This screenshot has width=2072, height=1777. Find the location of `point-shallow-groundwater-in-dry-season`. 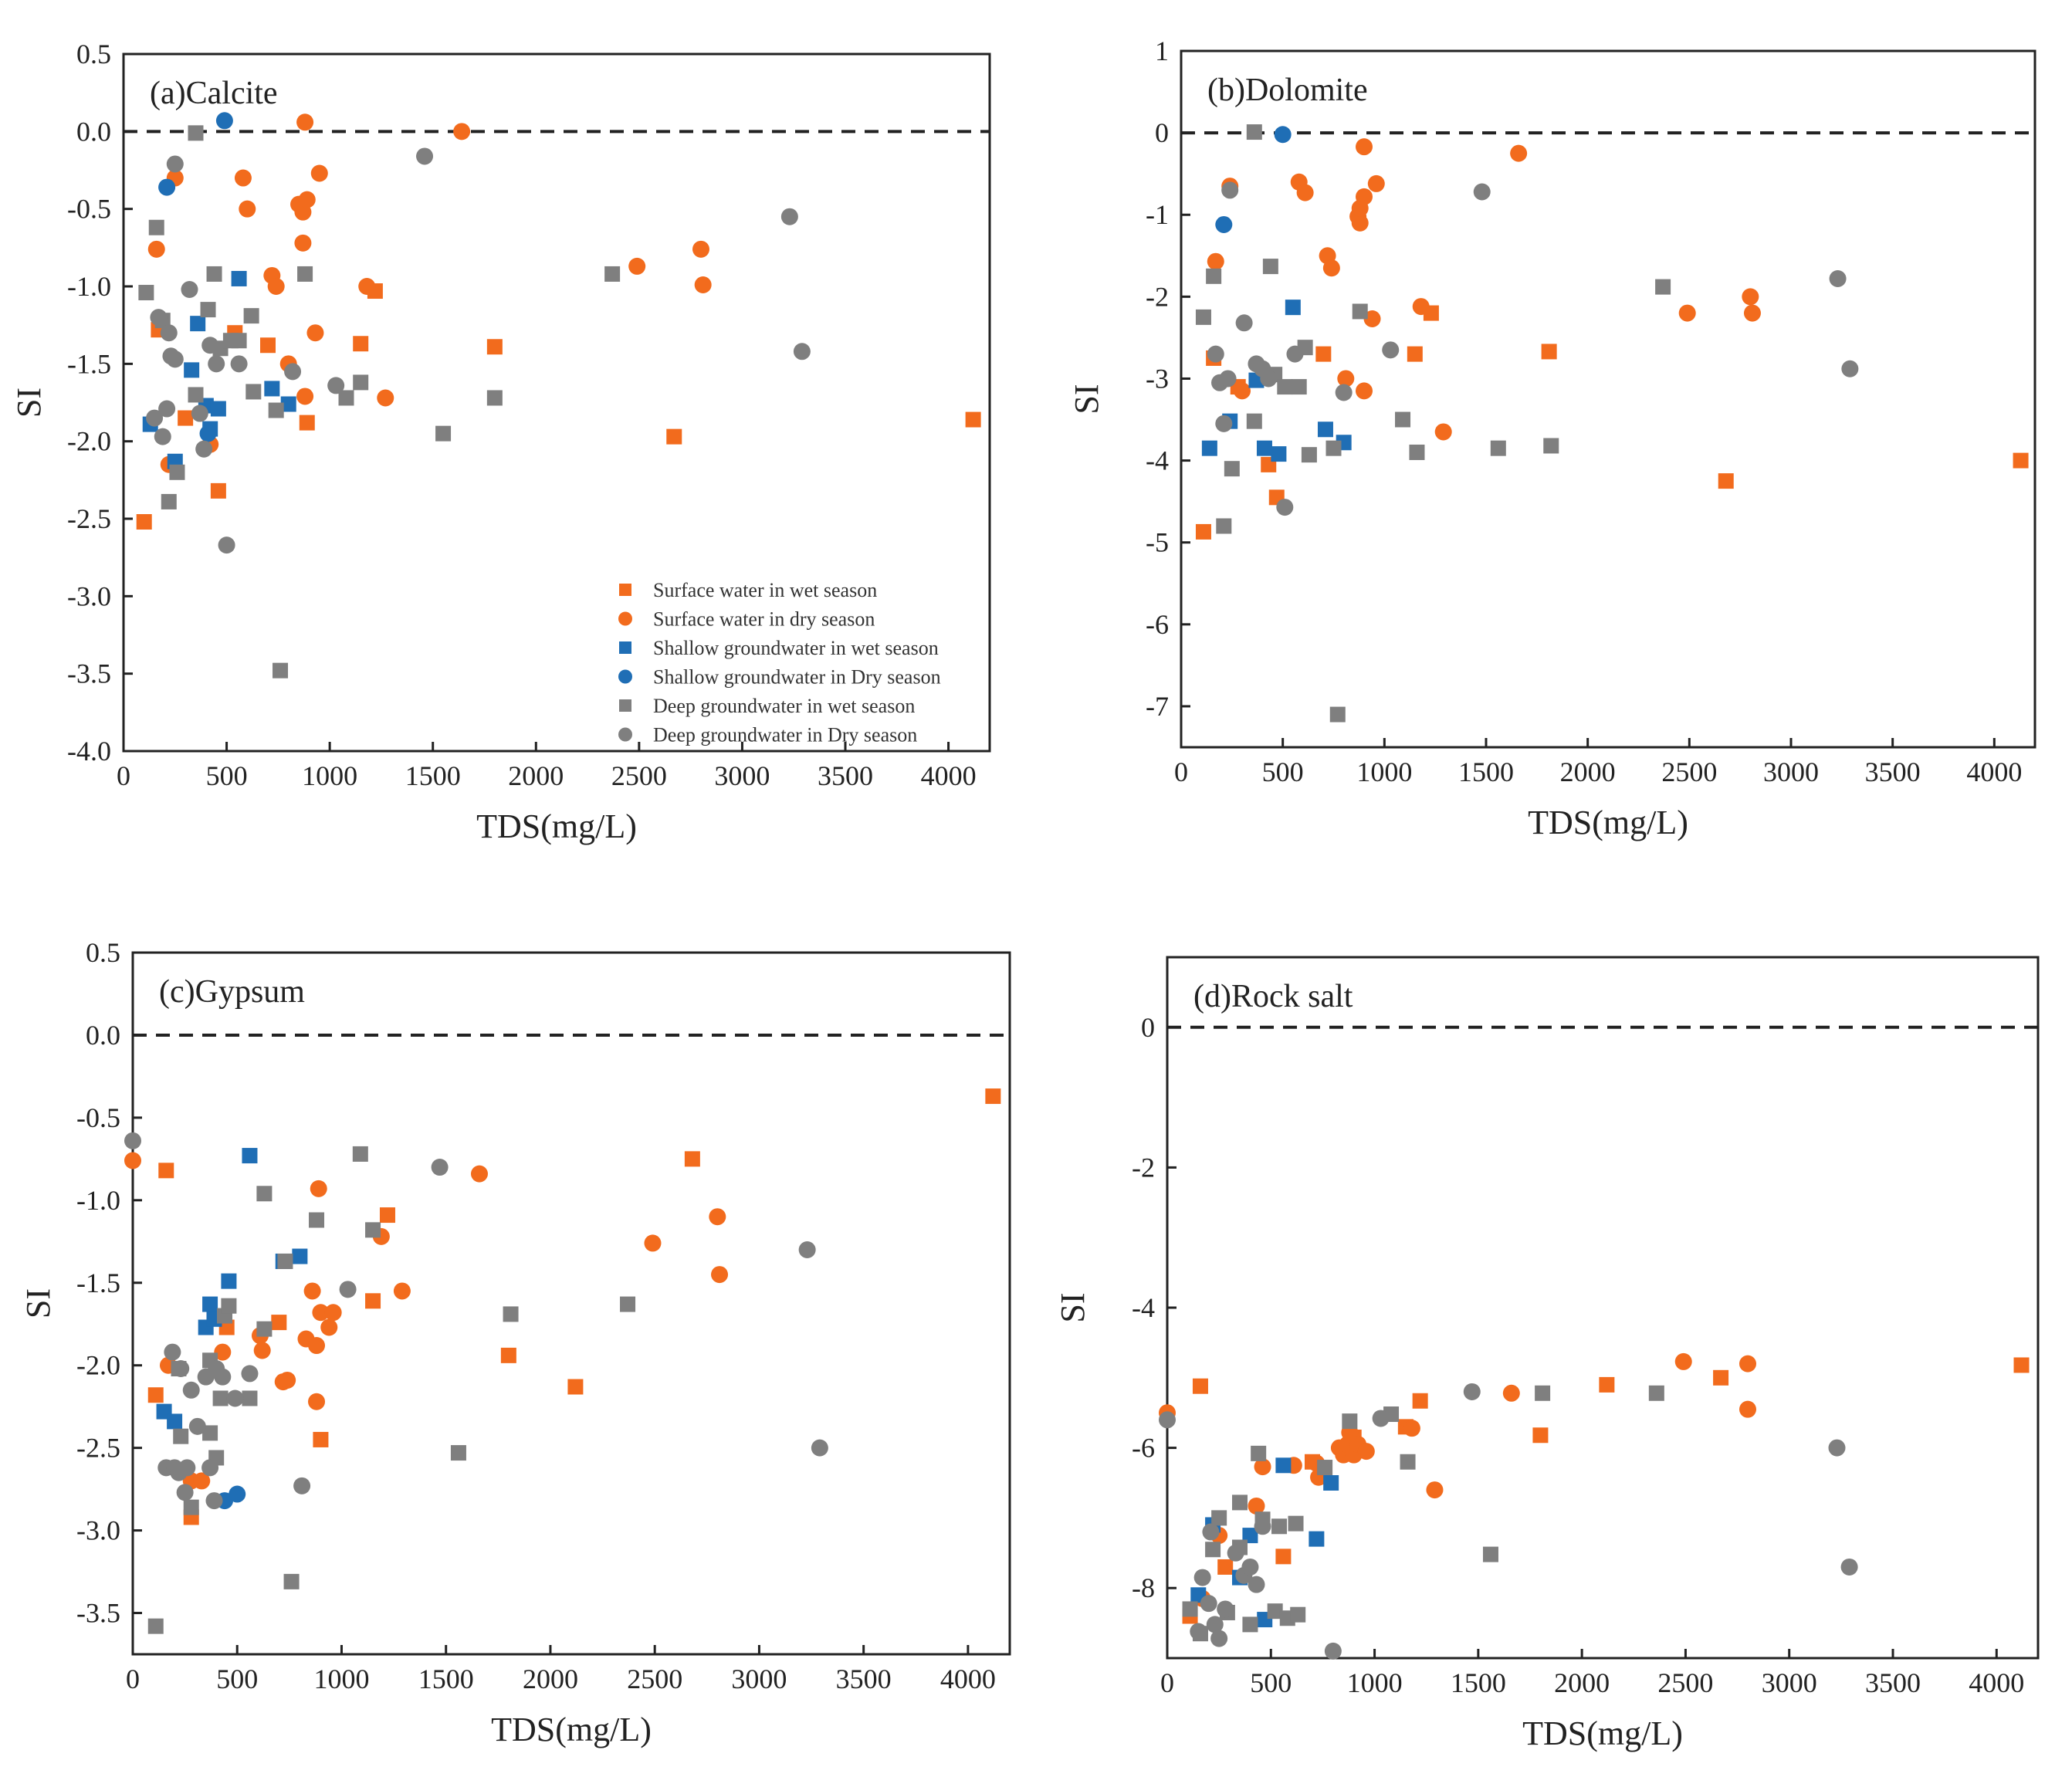

point-shallow-groundwater-in-dry-season is located at coordinates (1283, 135).